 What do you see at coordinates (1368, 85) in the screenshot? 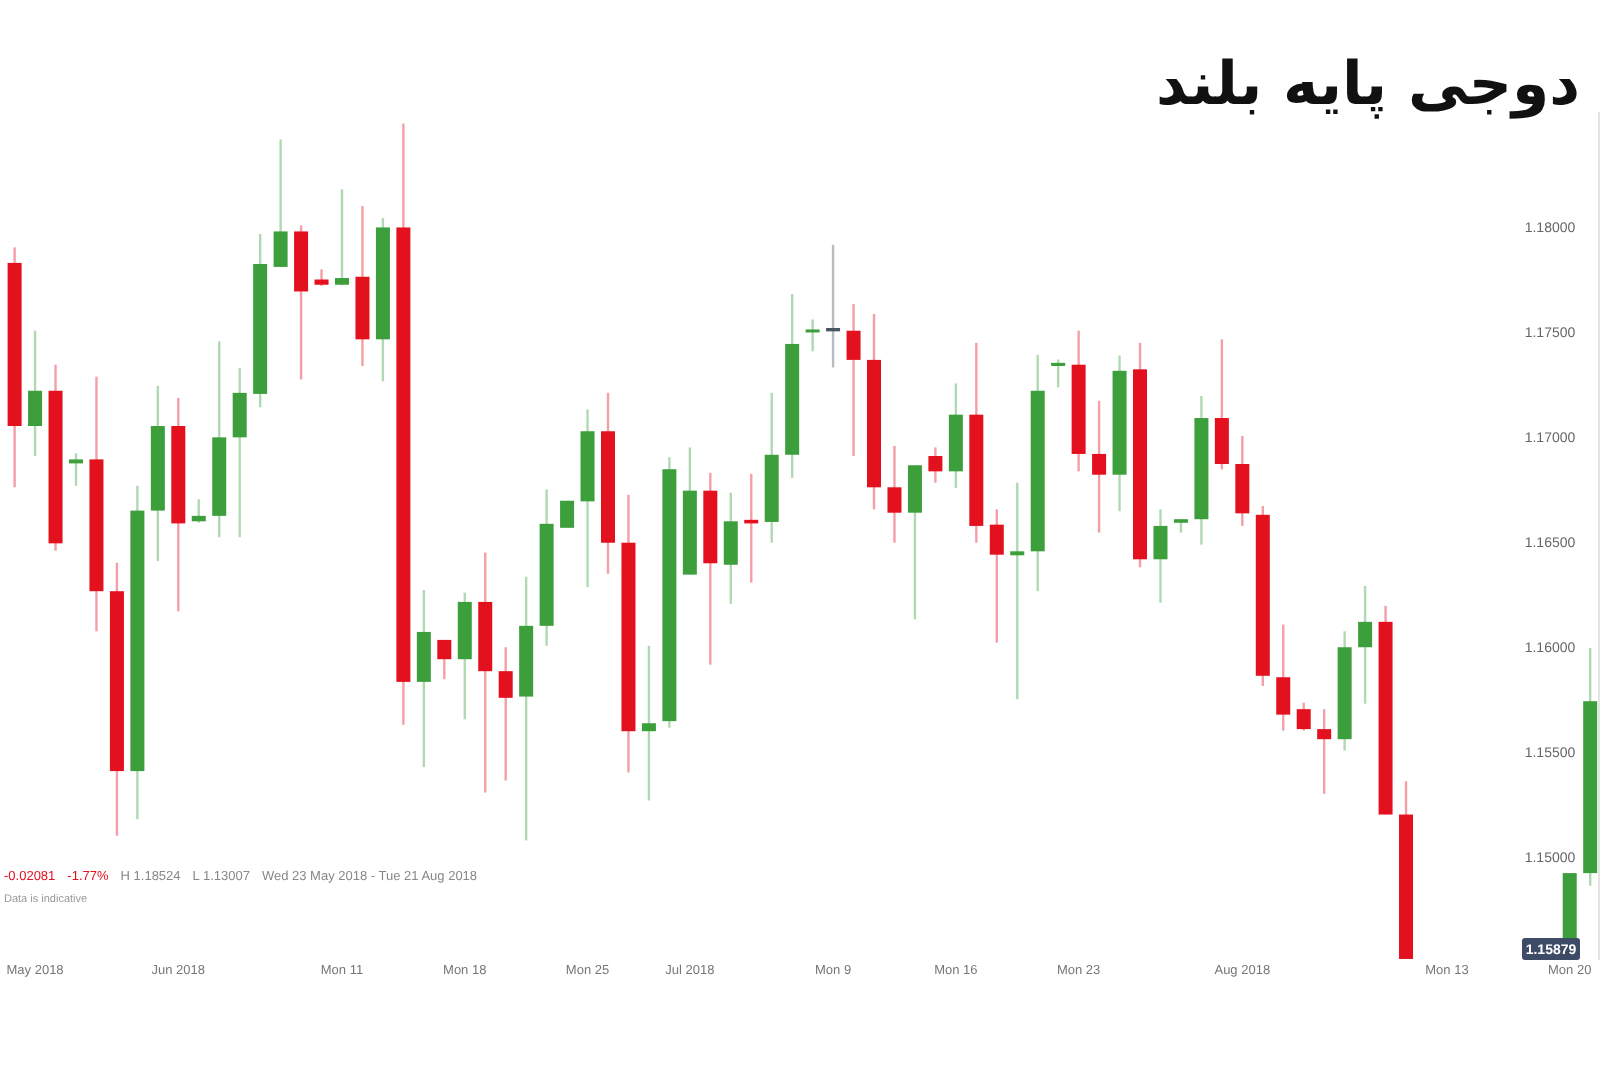
I see `chart-title: دوجی پایه بلند` at bounding box center [1368, 85].